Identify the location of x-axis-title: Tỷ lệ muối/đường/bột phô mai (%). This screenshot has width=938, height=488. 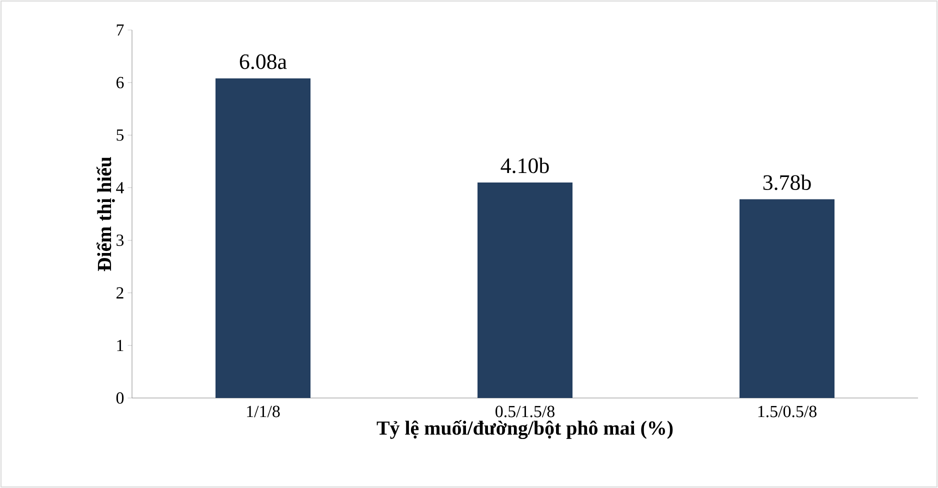
(524, 429).